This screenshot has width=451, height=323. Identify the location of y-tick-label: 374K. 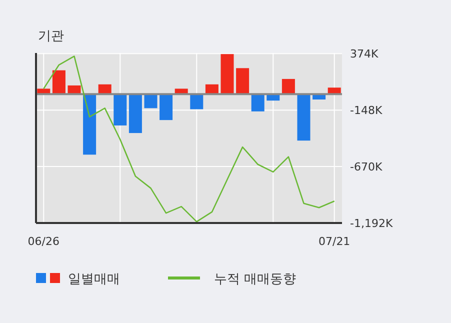
(364, 54).